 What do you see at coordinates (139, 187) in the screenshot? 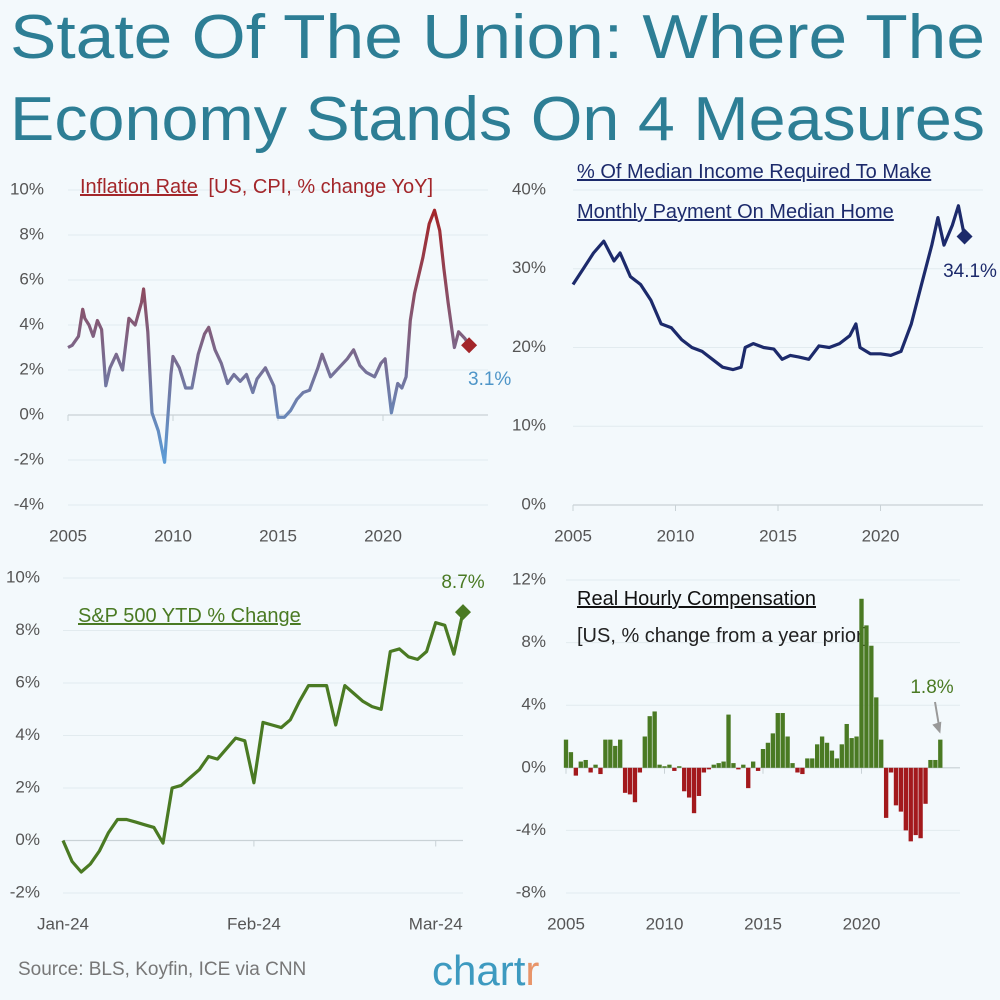
I see `chart-title-text: Inflation Rate` at bounding box center [139, 187].